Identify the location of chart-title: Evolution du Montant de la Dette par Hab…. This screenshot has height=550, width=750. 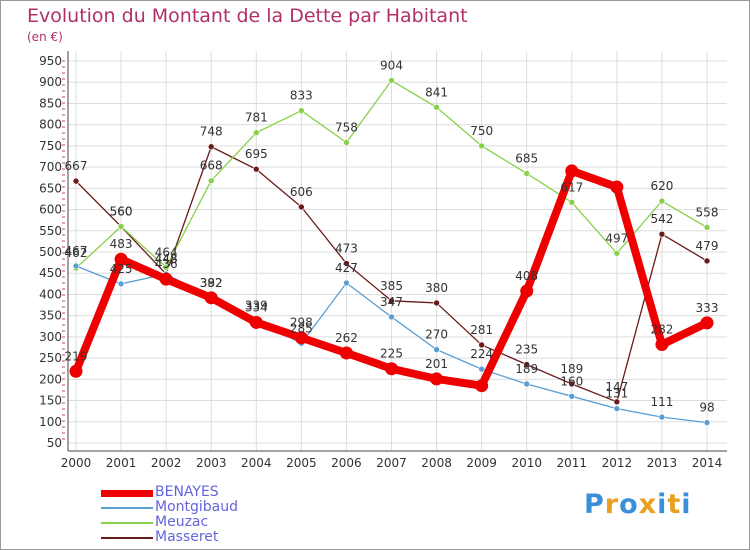
(247, 16).